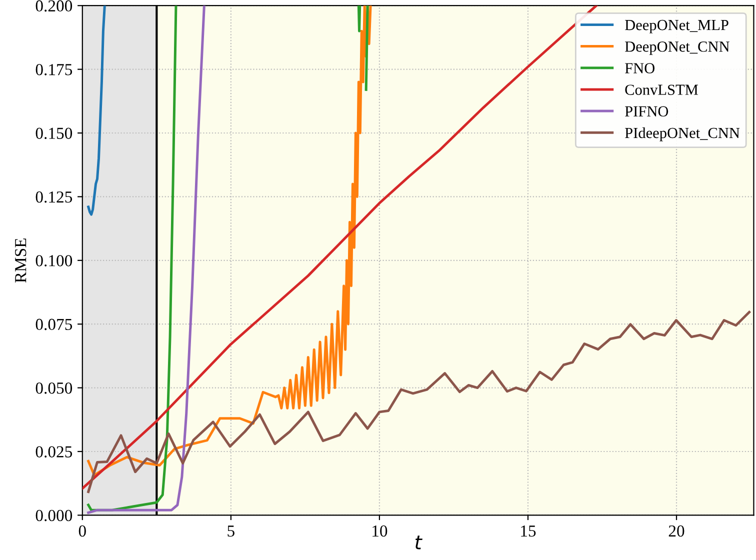  Describe the element at coordinates (54, 260) in the screenshot. I see `y-tick-label: 0.100` at that location.